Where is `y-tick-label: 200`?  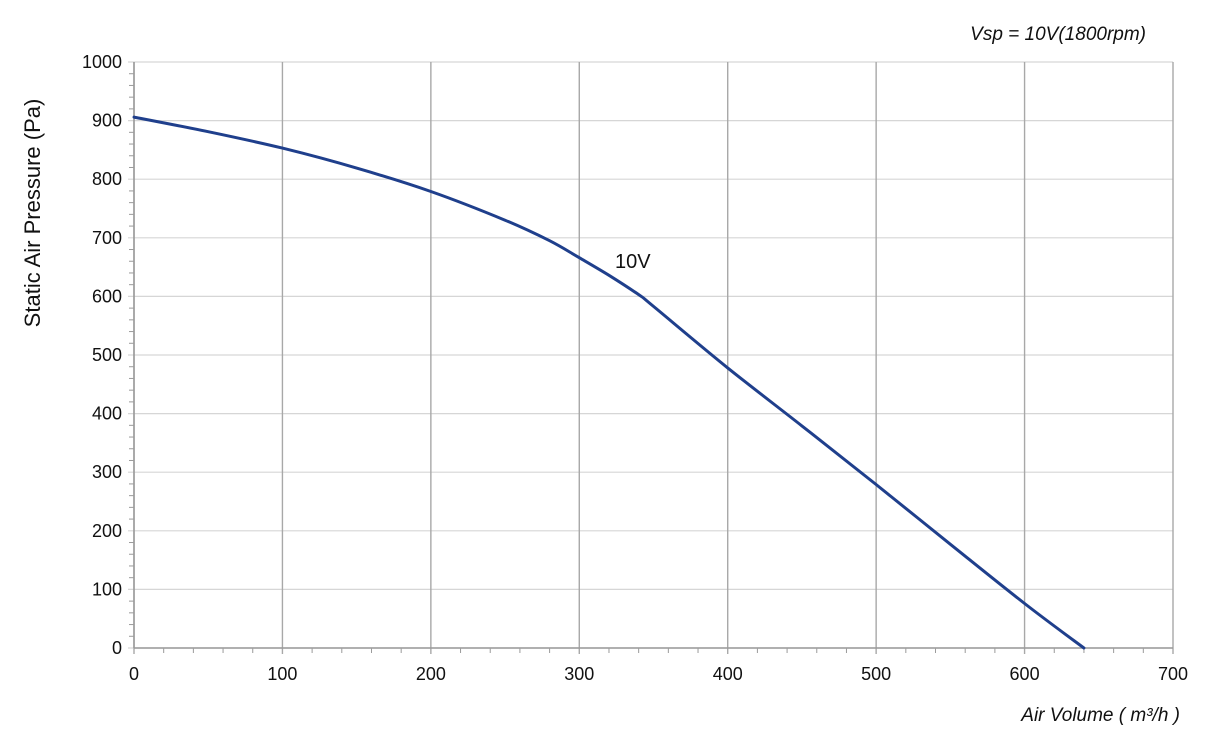
y-tick-label: 200 is located at coordinates (107, 531).